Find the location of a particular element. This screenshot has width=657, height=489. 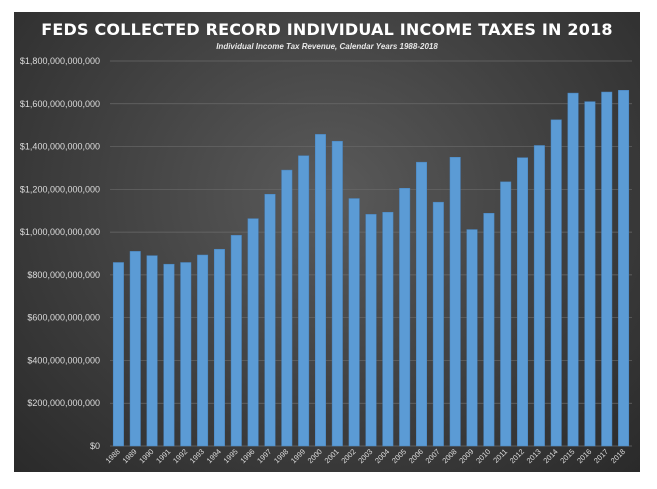

bar-1992 is located at coordinates (186, 354).